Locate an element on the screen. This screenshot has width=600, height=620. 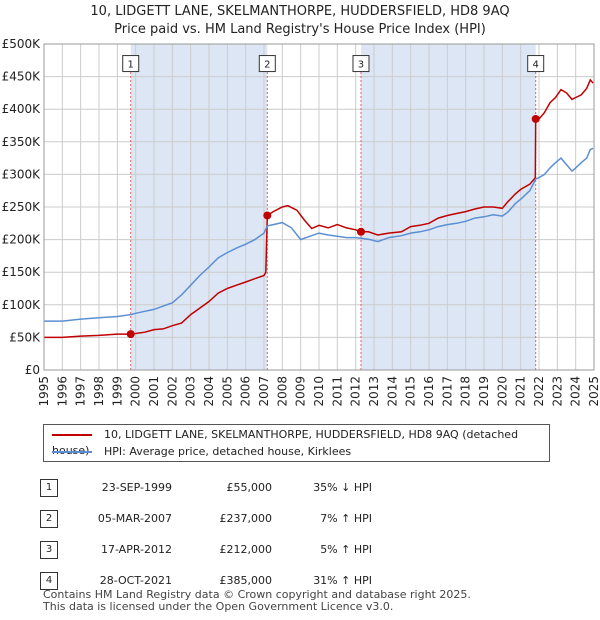
x-tick-label: 1999 is located at coordinates (117, 391).